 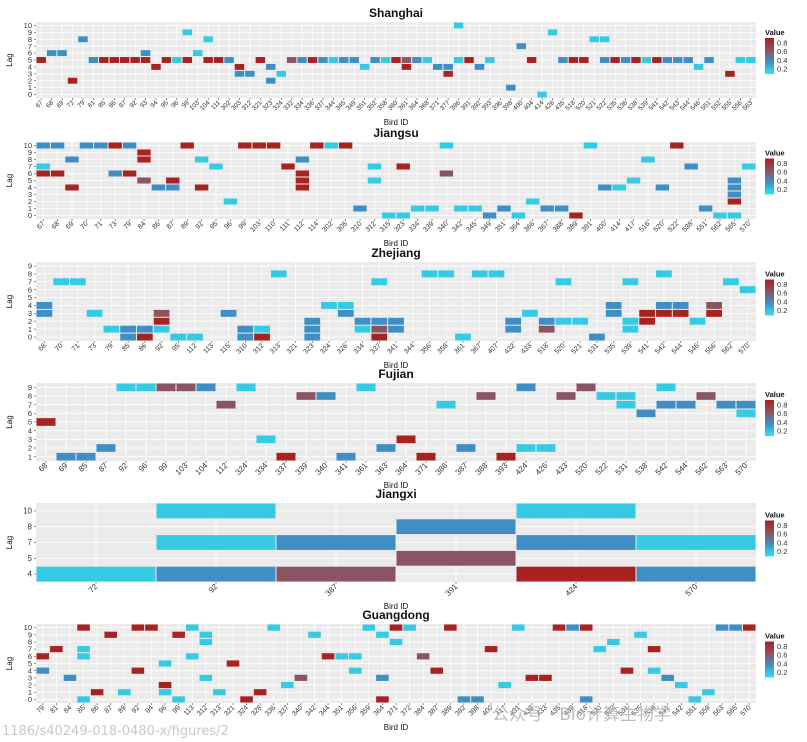 I want to click on y-tick-label: 1, so click(x=30, y=329).